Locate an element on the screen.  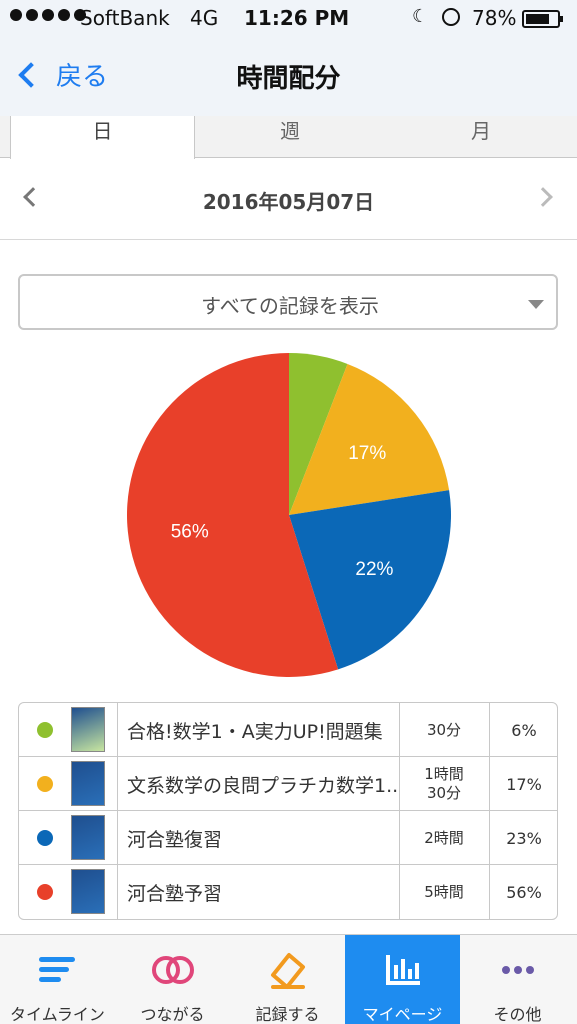
connect-icon is located at coordinates (173, 970).